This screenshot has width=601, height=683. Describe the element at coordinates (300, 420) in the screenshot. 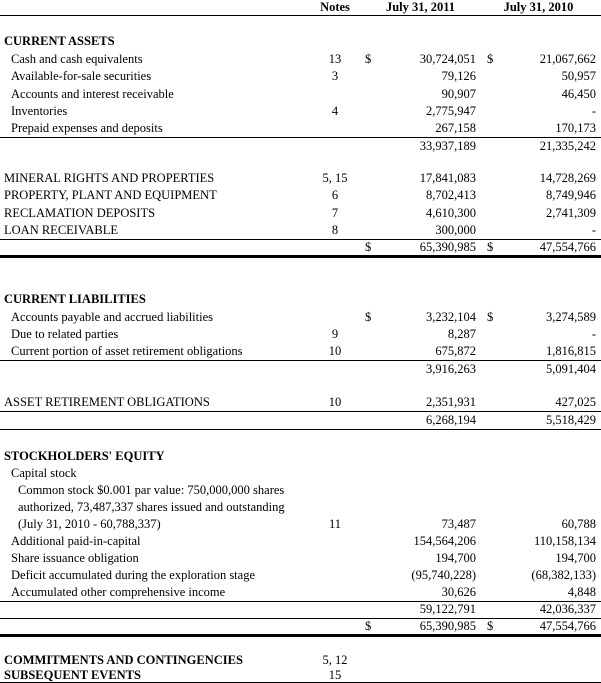

I see `table-row: 6,268,194 5,518,429` at that location.